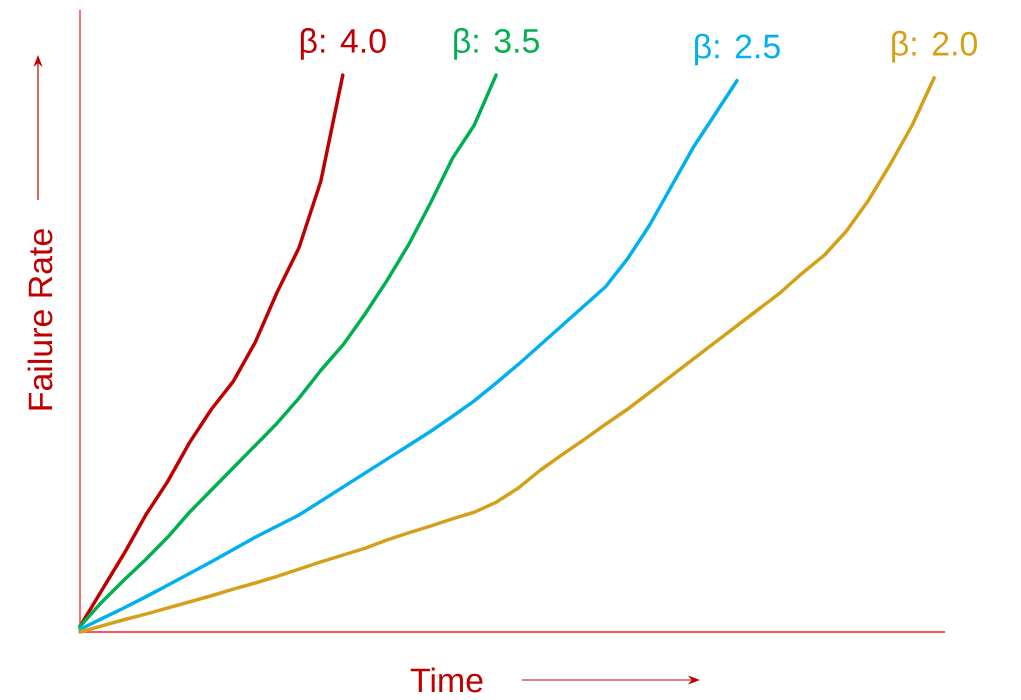 This screenshot has height=700, width=1021. What do you see at coordinates (446, 680) in the screenshot?
I see `x-axis-title: Time` at bounding box center [446, 680].